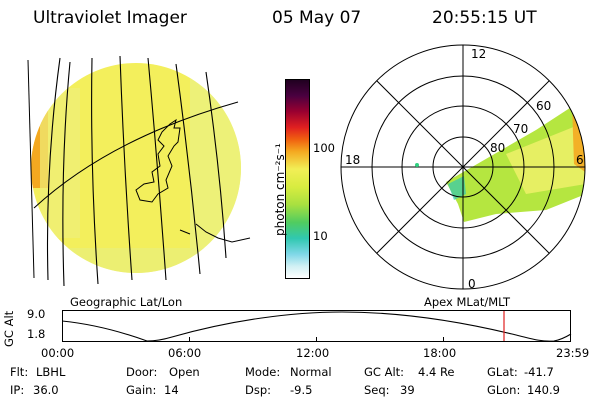  I want to click on orbit-plot-frame, so click(316, 326).